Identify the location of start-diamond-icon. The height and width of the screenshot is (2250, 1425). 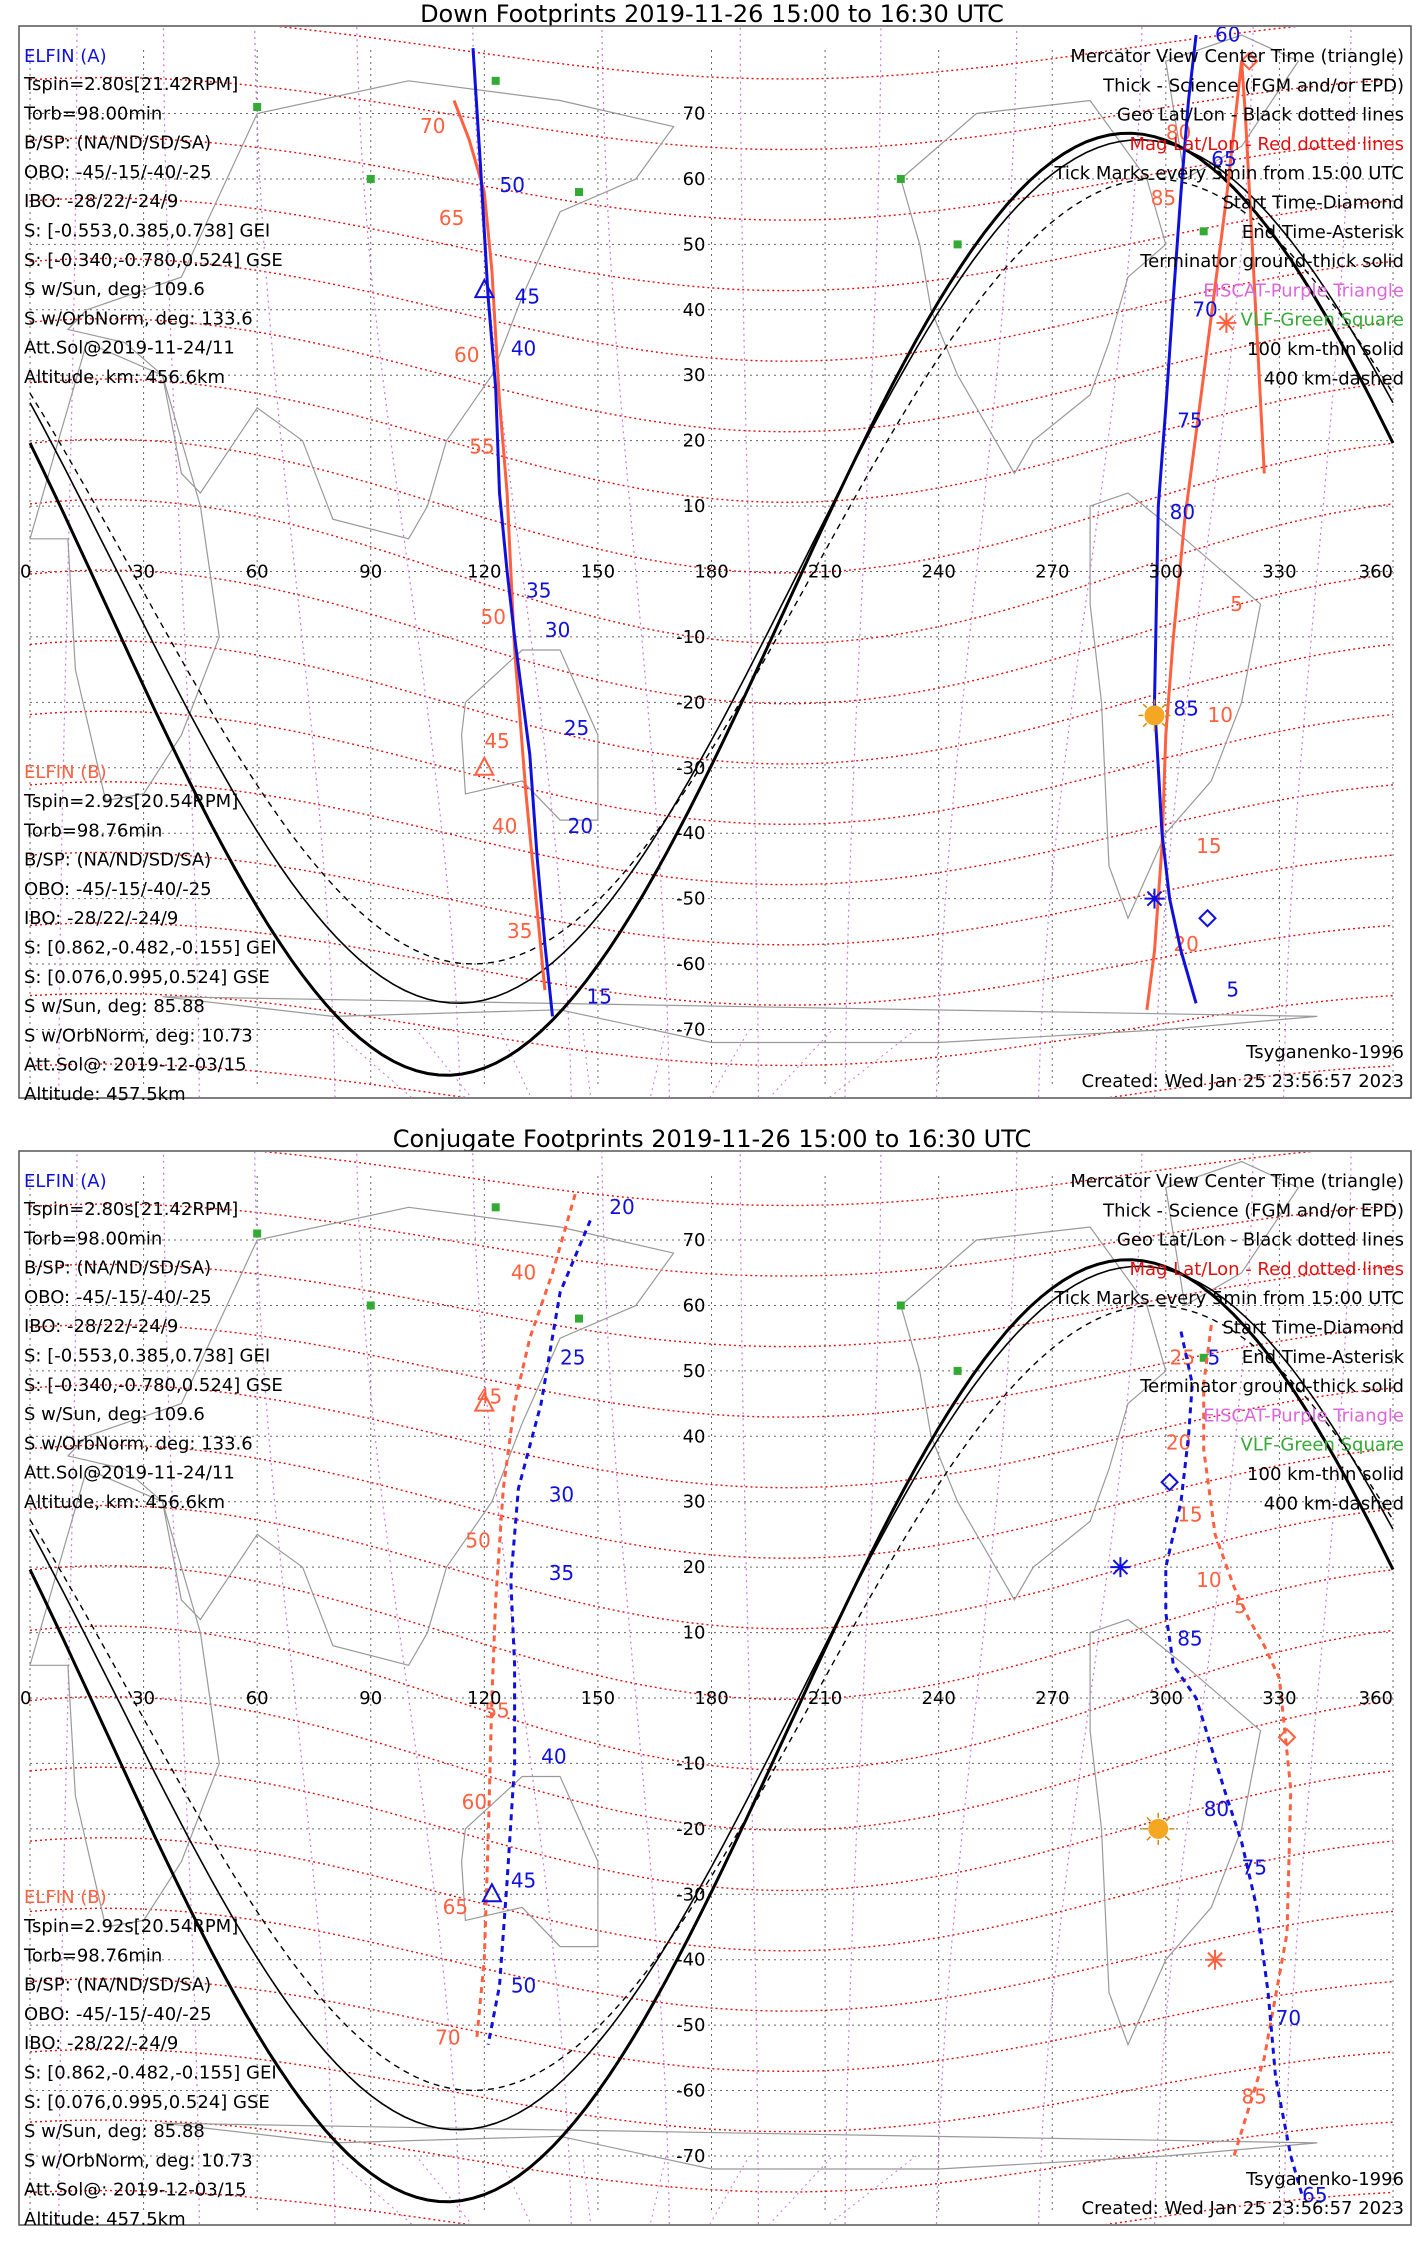
(1170, 1482).